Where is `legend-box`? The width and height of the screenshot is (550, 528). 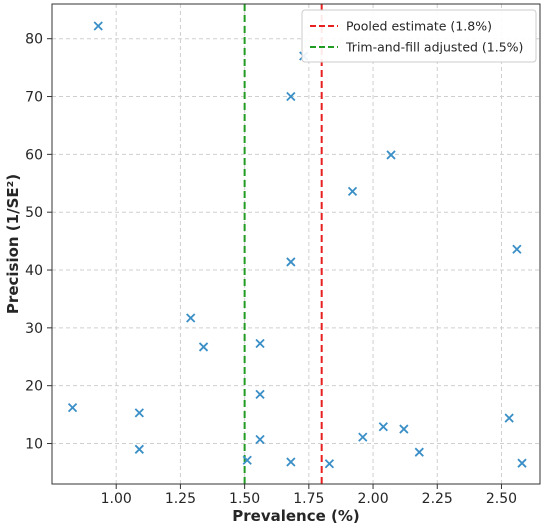 legend-box is located at coordinates (419, 36).